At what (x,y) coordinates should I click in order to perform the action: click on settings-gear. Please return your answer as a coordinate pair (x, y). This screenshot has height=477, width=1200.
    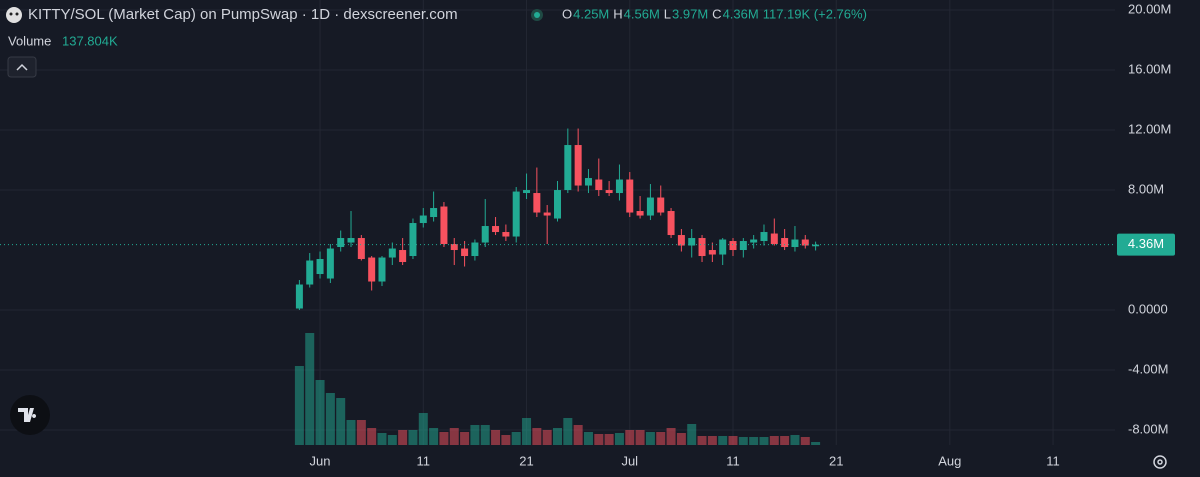
    Looking at the image, I should click on (1160, 462).